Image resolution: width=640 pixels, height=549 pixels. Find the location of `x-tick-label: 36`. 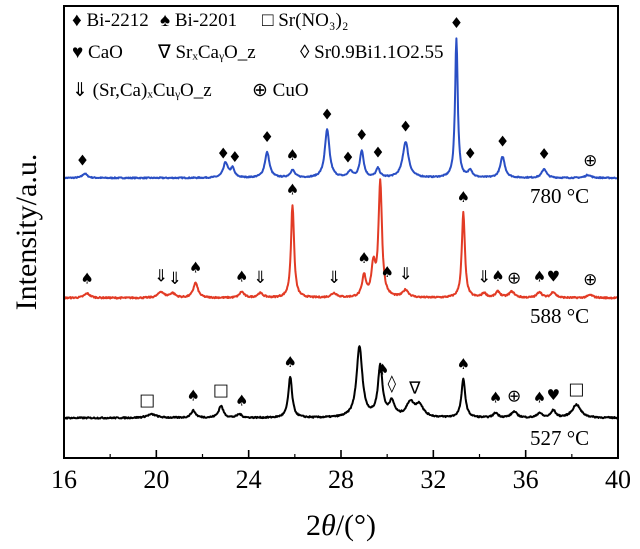

x-tick-label: 36 is located at coordinates (526, 479).